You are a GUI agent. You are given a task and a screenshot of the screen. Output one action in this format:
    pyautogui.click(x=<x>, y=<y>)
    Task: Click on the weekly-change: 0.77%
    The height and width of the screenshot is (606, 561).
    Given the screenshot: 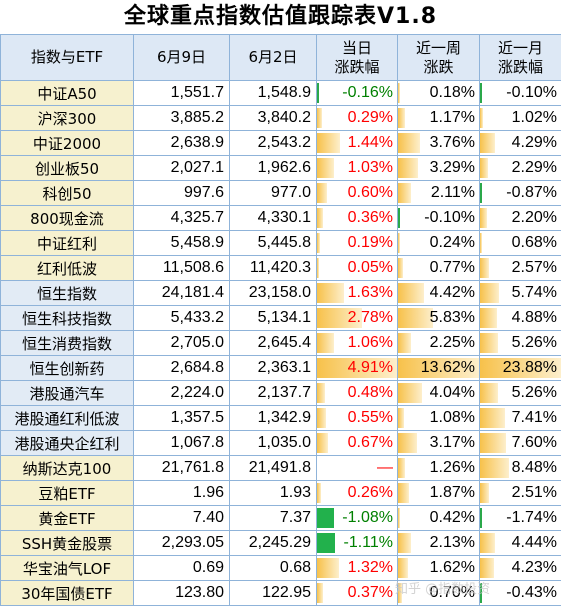 What is the action you would take?
    pyautogui.click(x=439, y=268)
    